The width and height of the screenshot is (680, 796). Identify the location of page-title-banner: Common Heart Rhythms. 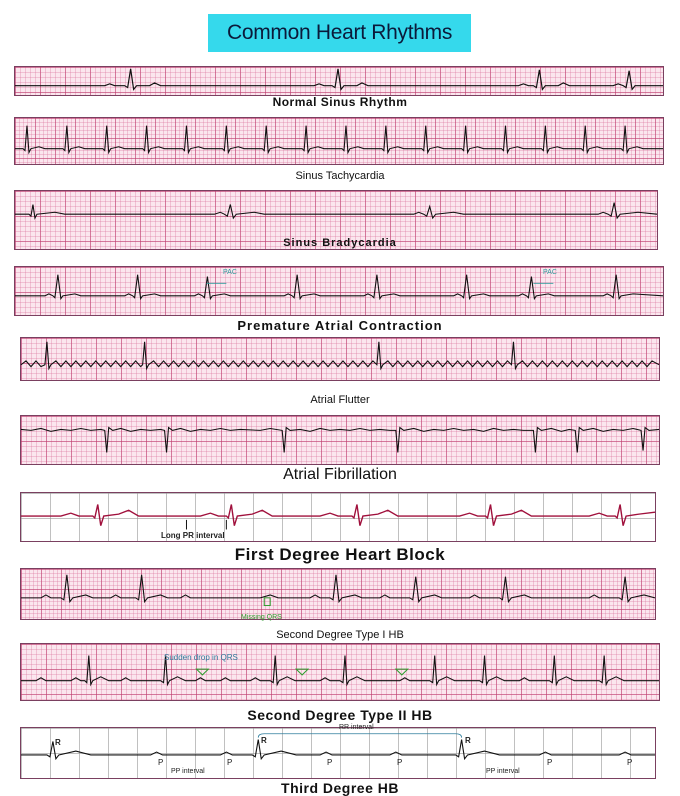
(339, 33).